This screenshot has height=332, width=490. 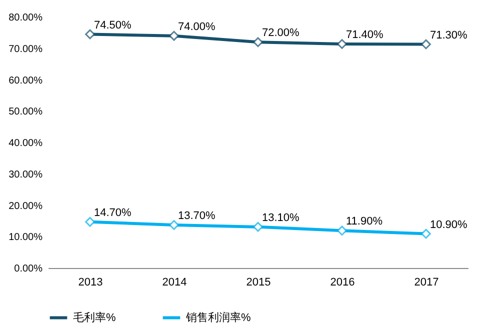 I want to click on data-label: 13.10%, so click(x=281, y=218).